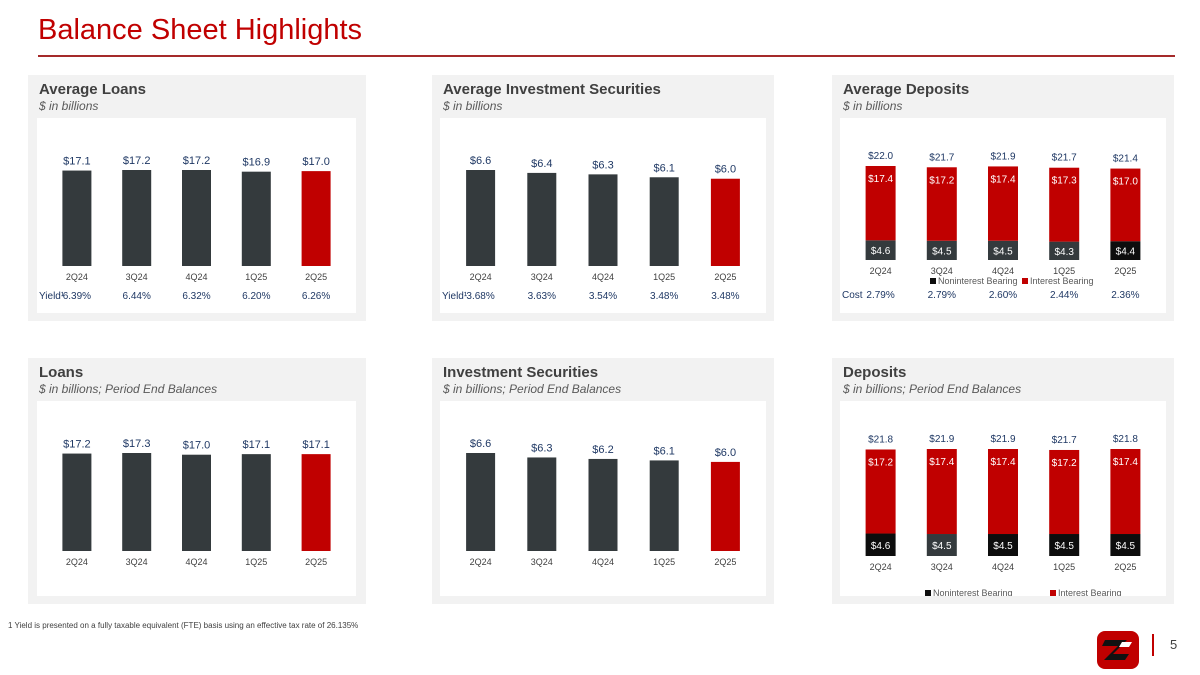 This screenshot has height=675, width=1200. What do you see at coordinates (880, 295) in the screenshot?
I see `row-value: 2.79%` at bounding box center [880, 295].